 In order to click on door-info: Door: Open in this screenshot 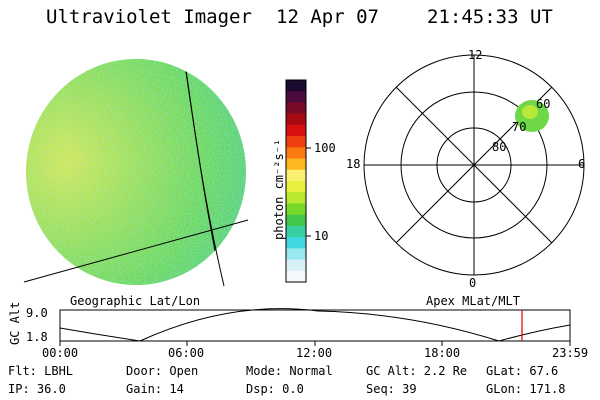, I will do `click(162, 371)`.